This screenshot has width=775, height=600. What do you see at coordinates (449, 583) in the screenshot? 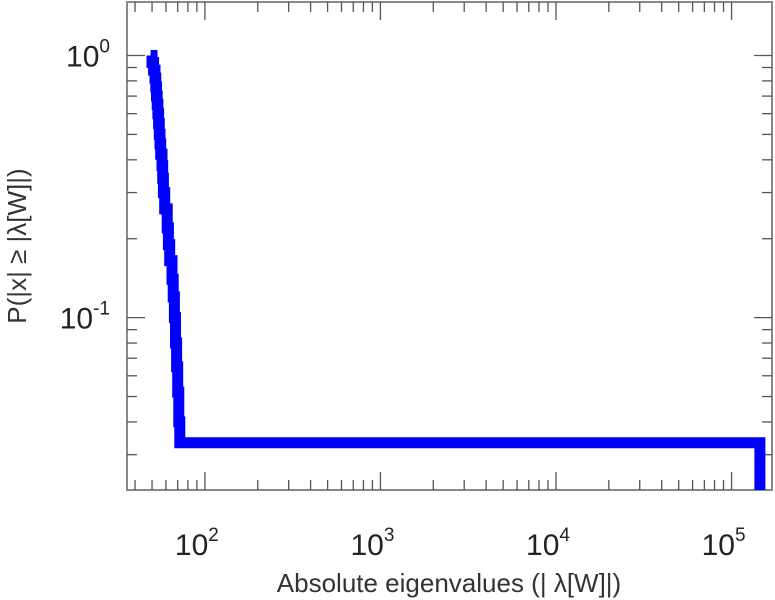
I see `x-axis-title: Absolute eigenvalues (| λ[W]|)` at bounding box center [449, 583].